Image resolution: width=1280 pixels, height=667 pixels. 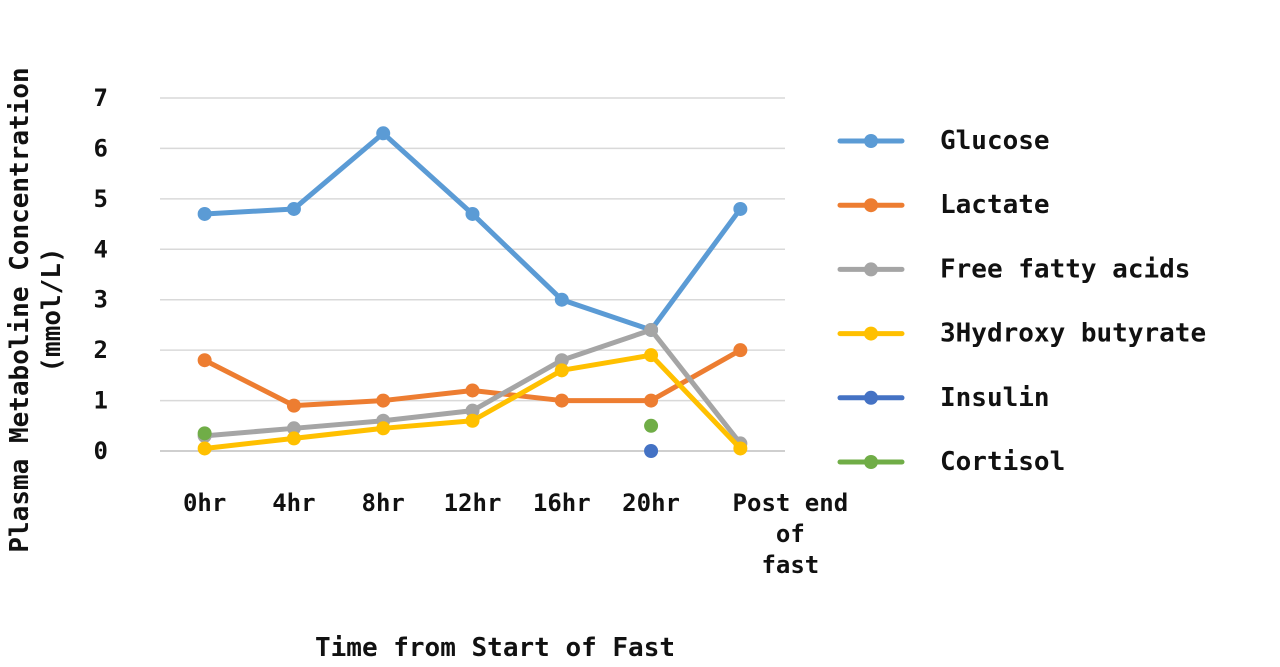 What do you see at coordinates (995, 398) in the screenshot?
I see `legend-label: Insulin` at bounding box center [995, 398].